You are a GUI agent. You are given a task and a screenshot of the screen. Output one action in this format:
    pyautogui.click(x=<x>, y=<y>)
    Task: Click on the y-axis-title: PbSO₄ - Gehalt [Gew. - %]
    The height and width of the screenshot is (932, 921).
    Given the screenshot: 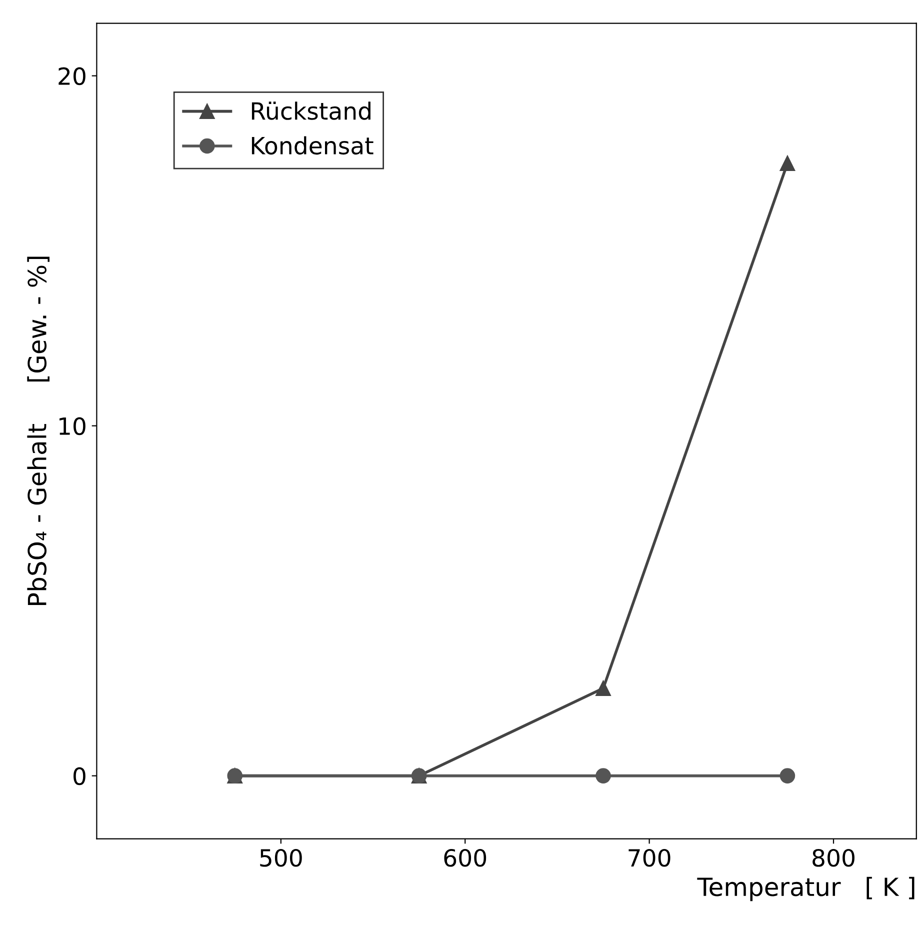 What is the action you would take?
    pyautogui.click(x=38, y=431)
    